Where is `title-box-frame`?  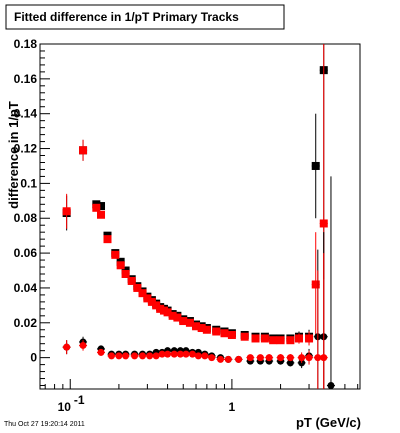
title-box-frame is located at coordinates (145, 17).